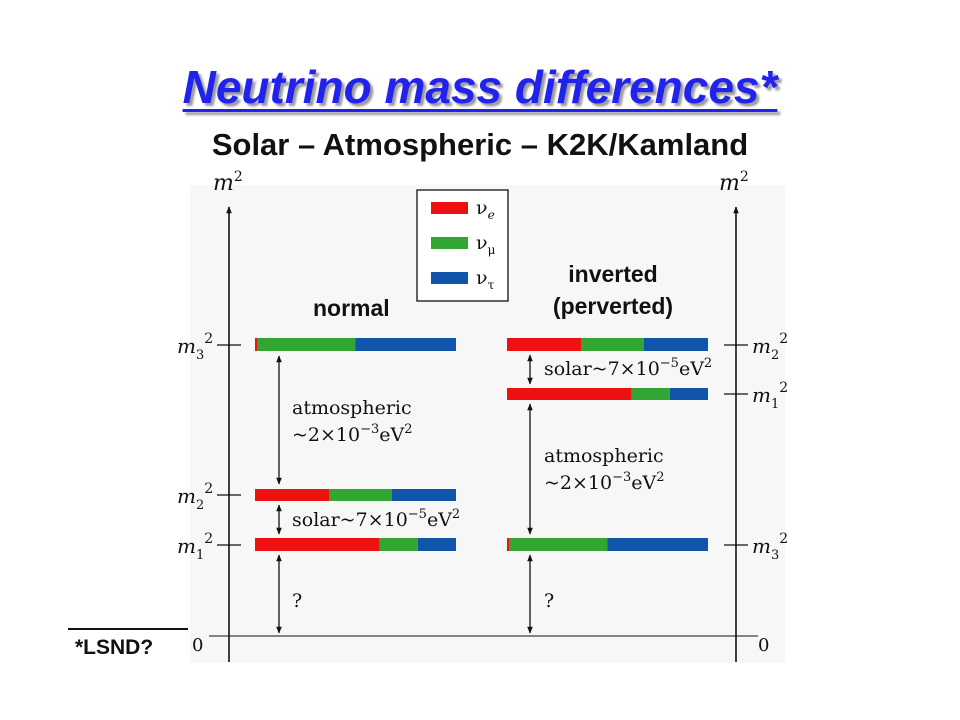 The image size is (960, 720). Describe the element at coordinates (770, 347) in the screenshot. I see `label-right-m2: m22` at that location.